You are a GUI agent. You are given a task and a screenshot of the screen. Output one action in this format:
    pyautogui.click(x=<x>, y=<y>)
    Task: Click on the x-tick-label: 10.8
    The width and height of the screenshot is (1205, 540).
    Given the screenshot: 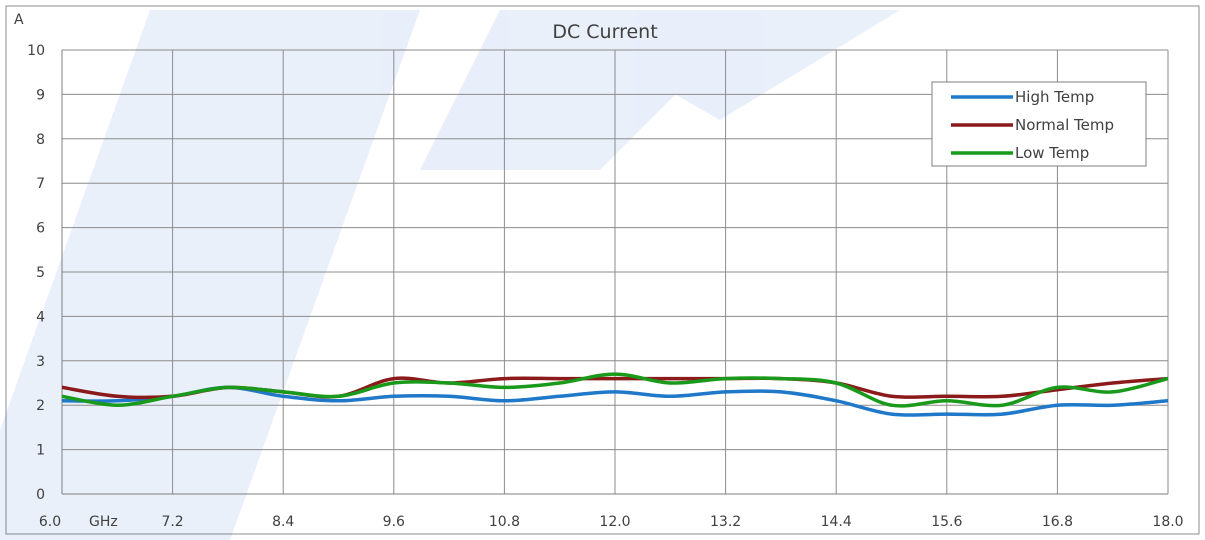 What is the action you would take?
    pyautogui.click(x=504, y=522)
    